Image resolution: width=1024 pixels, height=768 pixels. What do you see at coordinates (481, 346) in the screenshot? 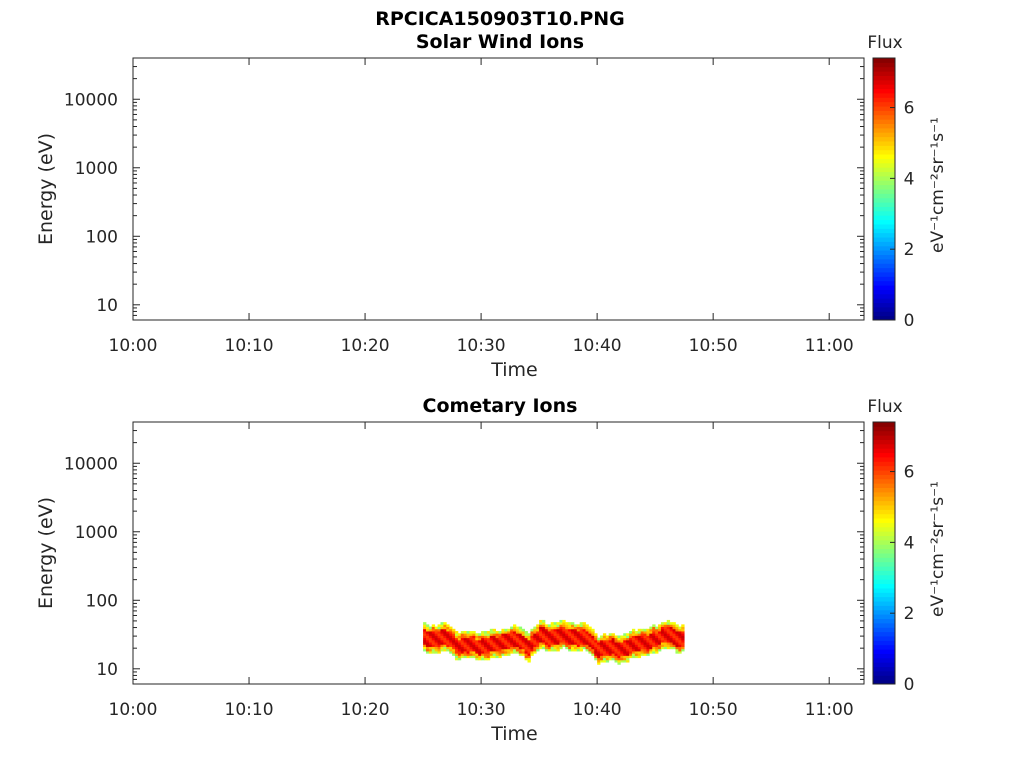
I see `x-tick-label: 10:30` at bounding box center [481, 346].